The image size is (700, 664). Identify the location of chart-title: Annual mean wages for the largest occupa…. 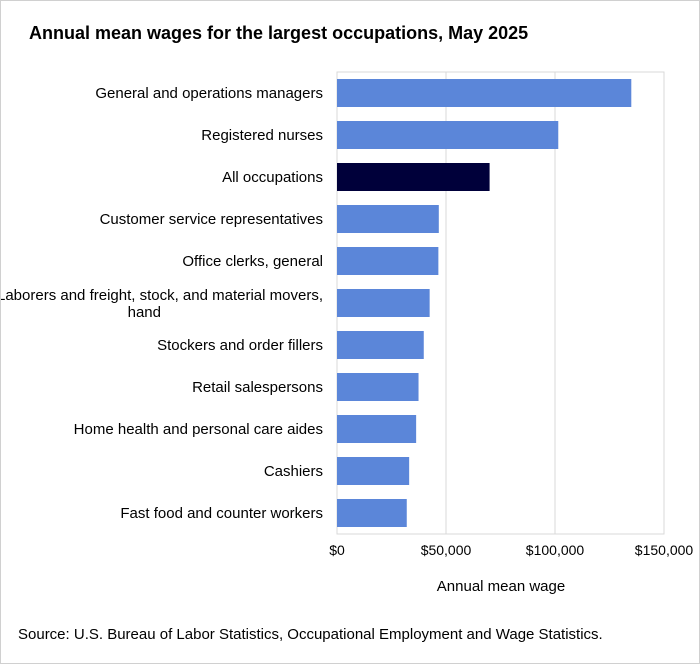
(279, 33).